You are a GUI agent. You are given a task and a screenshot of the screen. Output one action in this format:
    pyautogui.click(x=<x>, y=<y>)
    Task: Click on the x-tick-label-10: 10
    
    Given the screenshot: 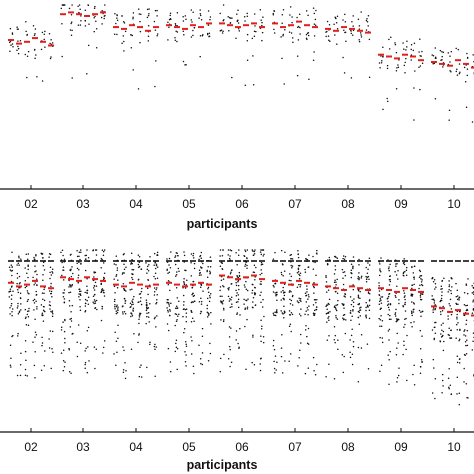 What is the action you would take?
    pyautogui.click(x=454, y=447)
    